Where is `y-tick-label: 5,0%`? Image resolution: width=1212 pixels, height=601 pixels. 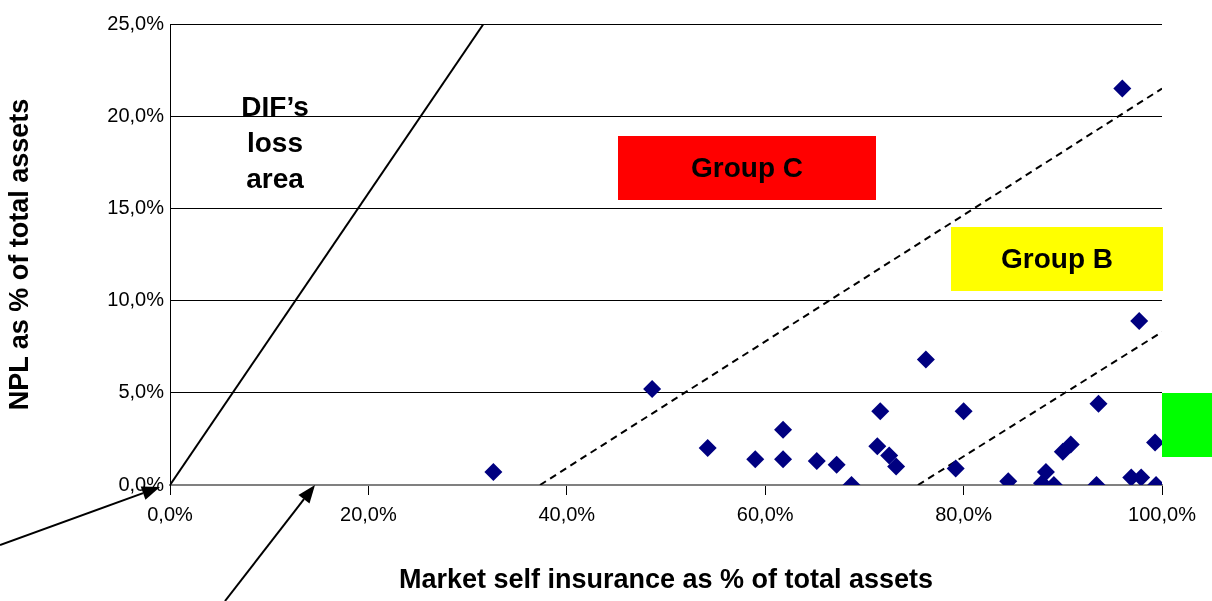
y-tick-label: 5,0% is located at coordinates (141, 391).